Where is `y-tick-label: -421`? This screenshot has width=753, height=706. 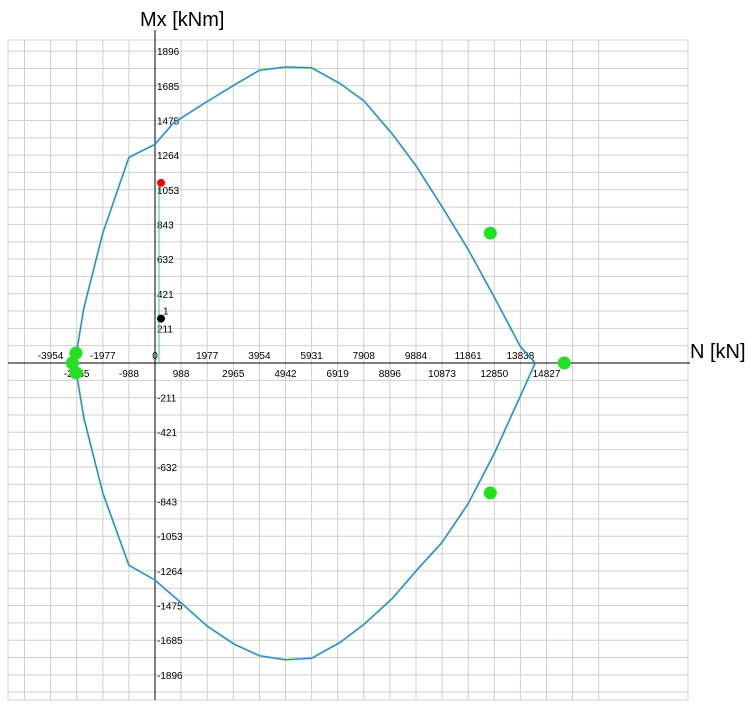
y-tick-label: -421 is located at coordinates (167, 433).